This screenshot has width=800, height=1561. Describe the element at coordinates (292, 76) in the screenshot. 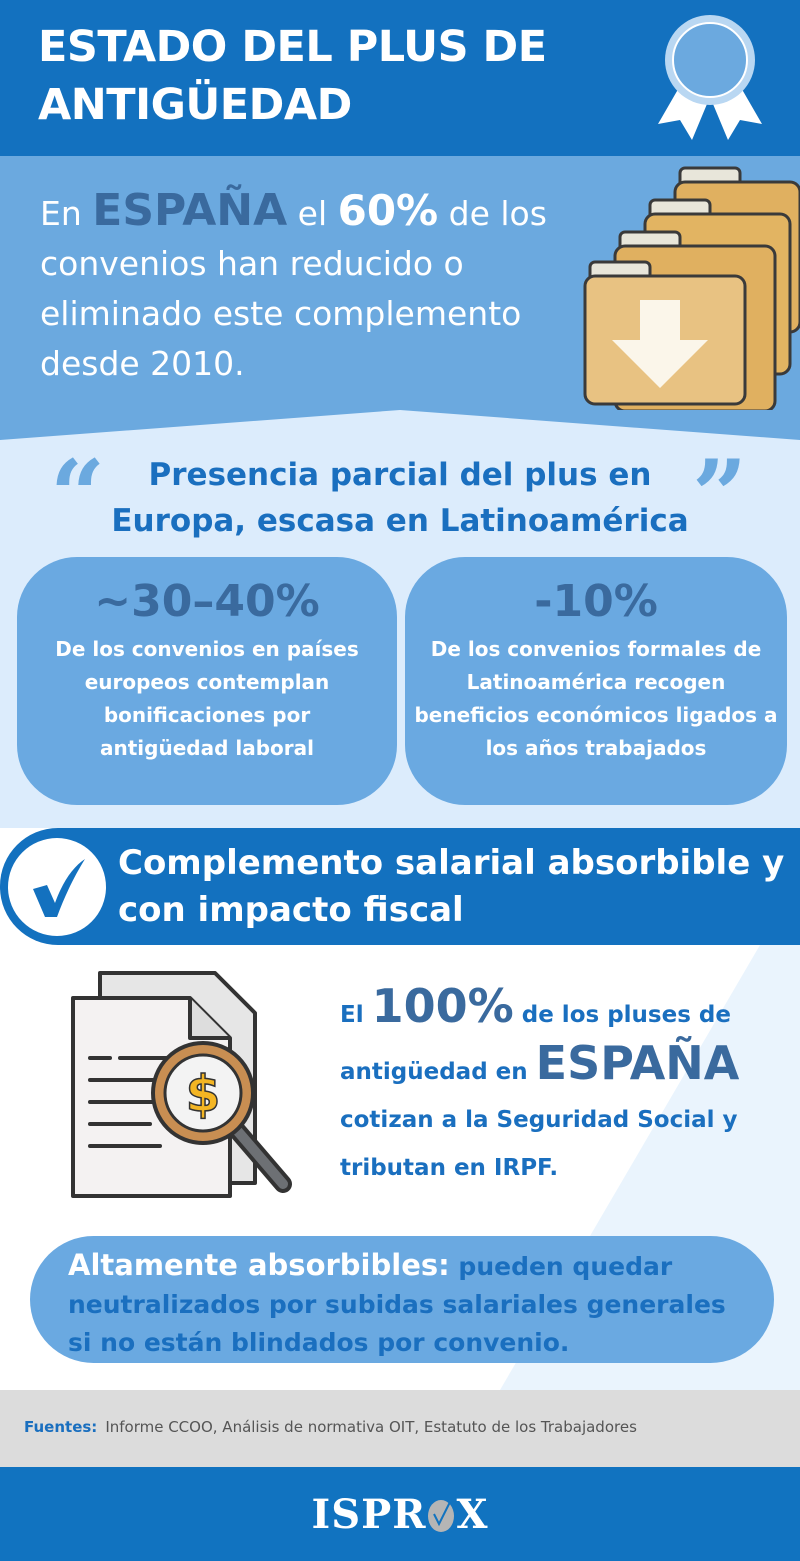

I see `page-title: ESTADO DEL PLUS DE ANTIGÜEDAD` at that location.